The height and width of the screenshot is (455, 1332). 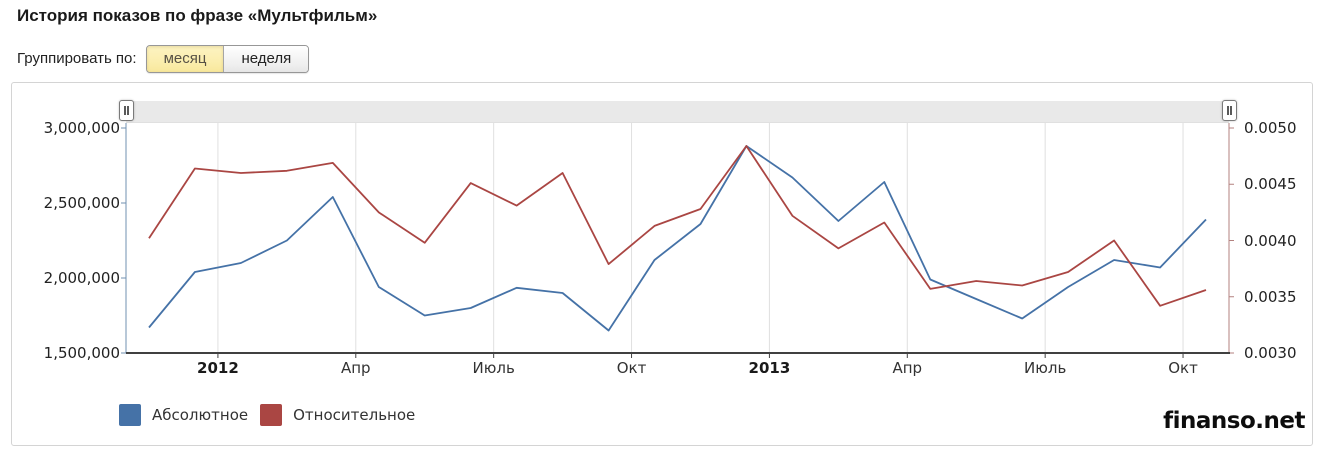 I want to click on range-slider-handle-right, so click(x=1229, y=110).